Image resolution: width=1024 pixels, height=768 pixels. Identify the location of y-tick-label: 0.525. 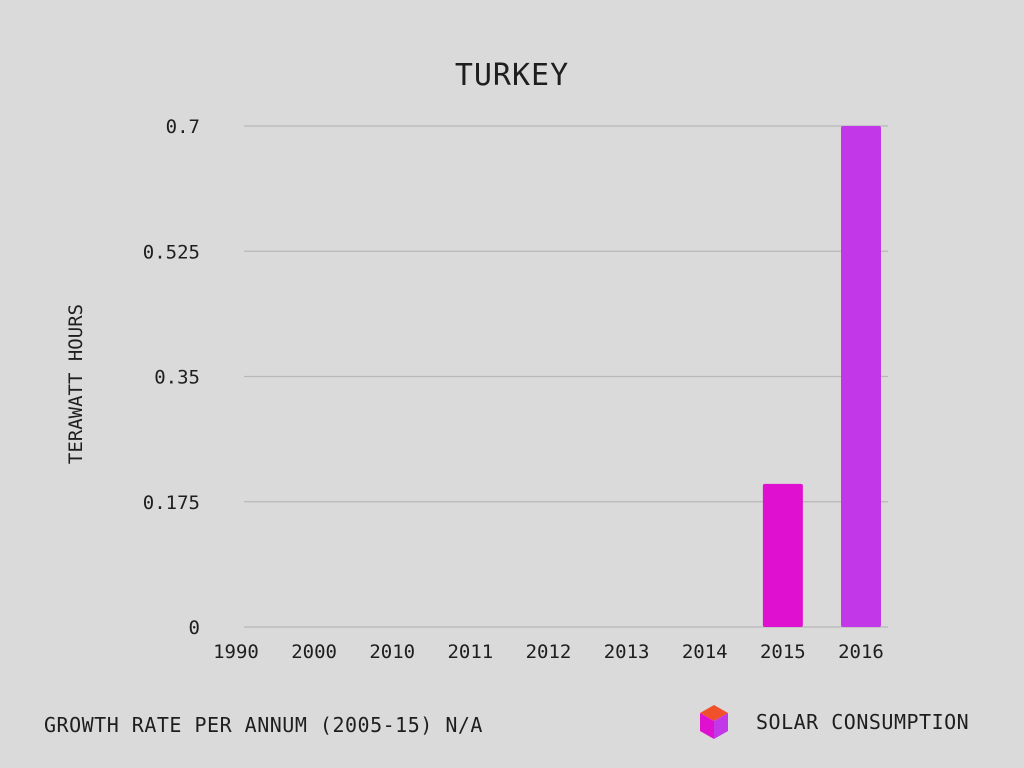
(171, 252).